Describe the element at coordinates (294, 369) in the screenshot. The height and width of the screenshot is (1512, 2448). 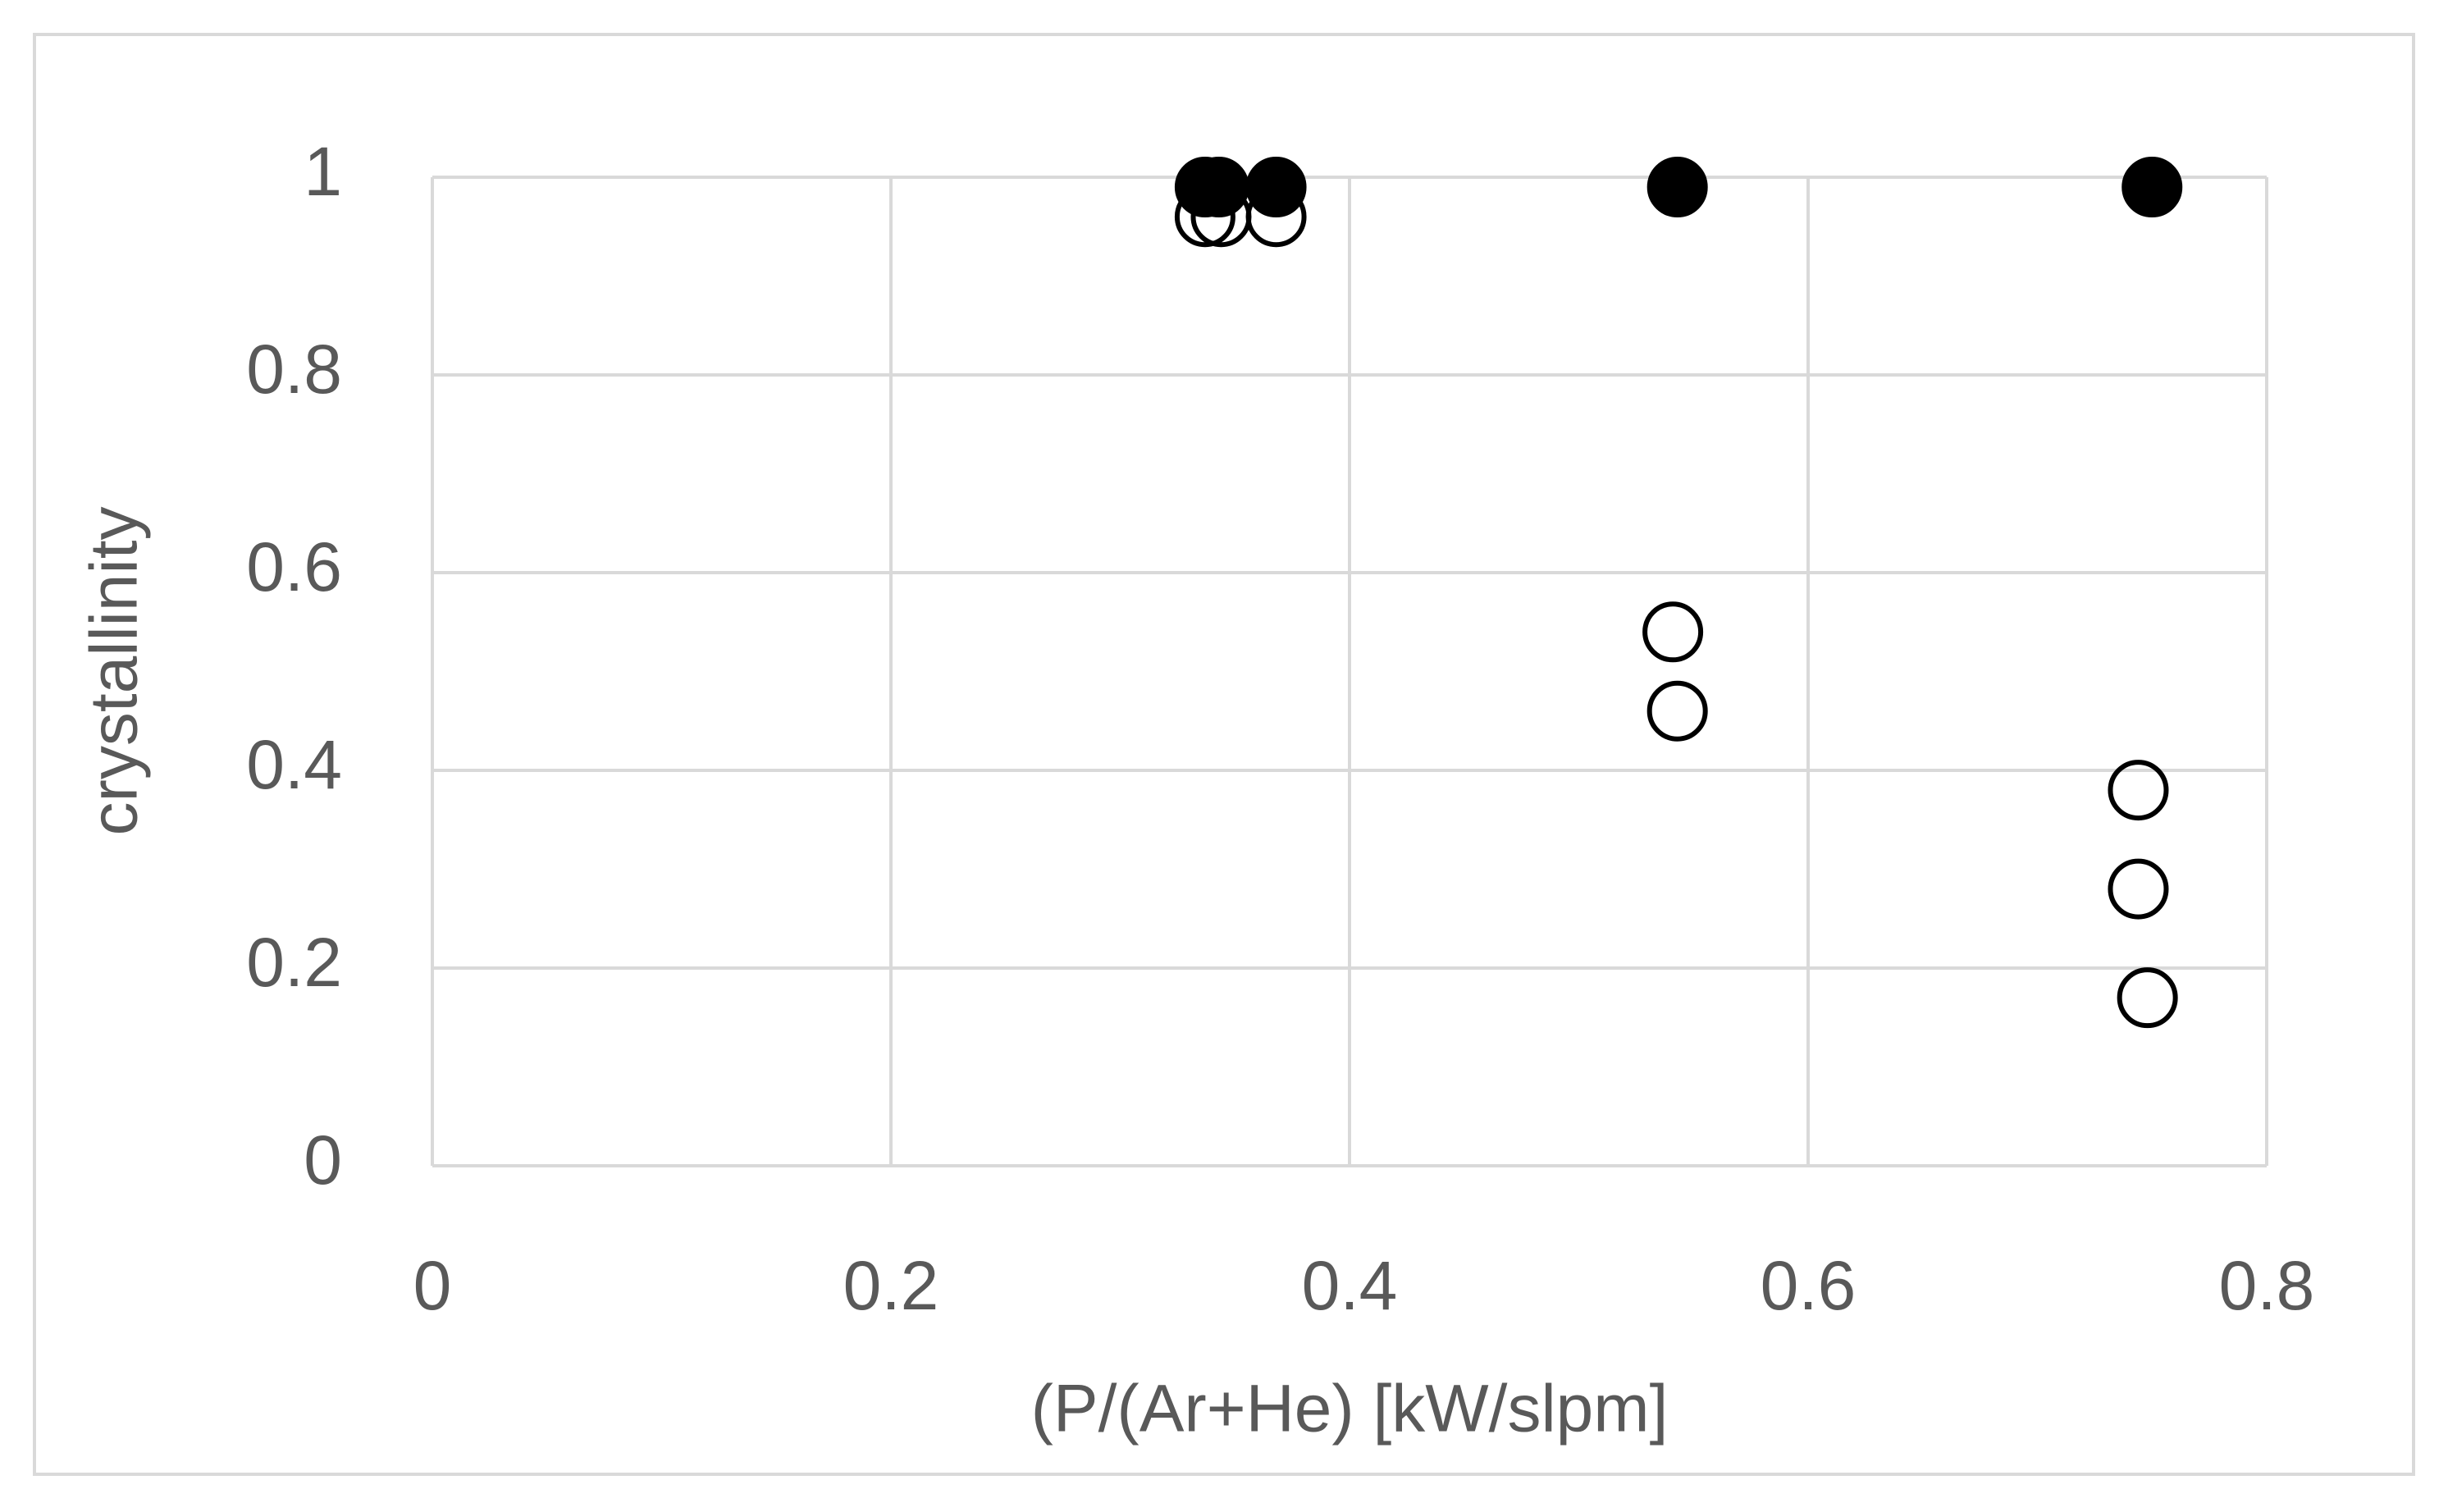
I see `y-tick-label: 0.8` at that location.